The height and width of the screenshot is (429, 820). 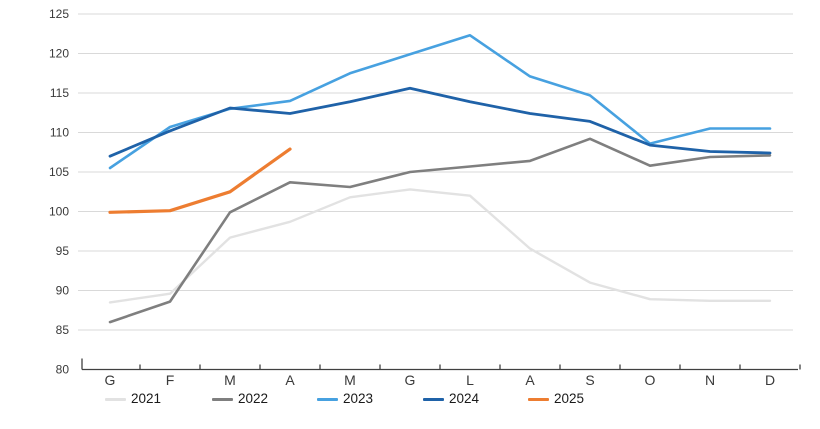 I want to click on legend-swatch-2024, so click(x=433, y=399).